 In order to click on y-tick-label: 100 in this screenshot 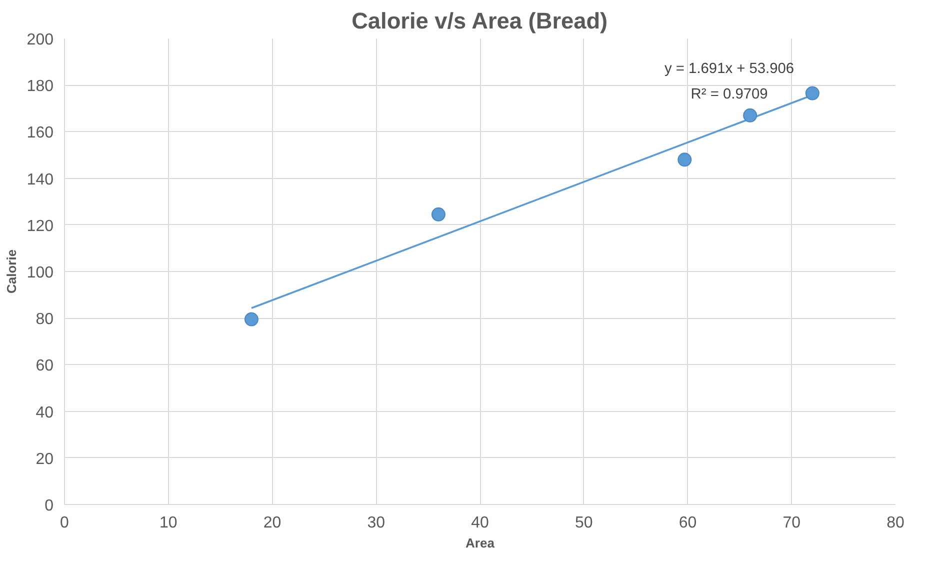, I will do `click(40, 273)`.